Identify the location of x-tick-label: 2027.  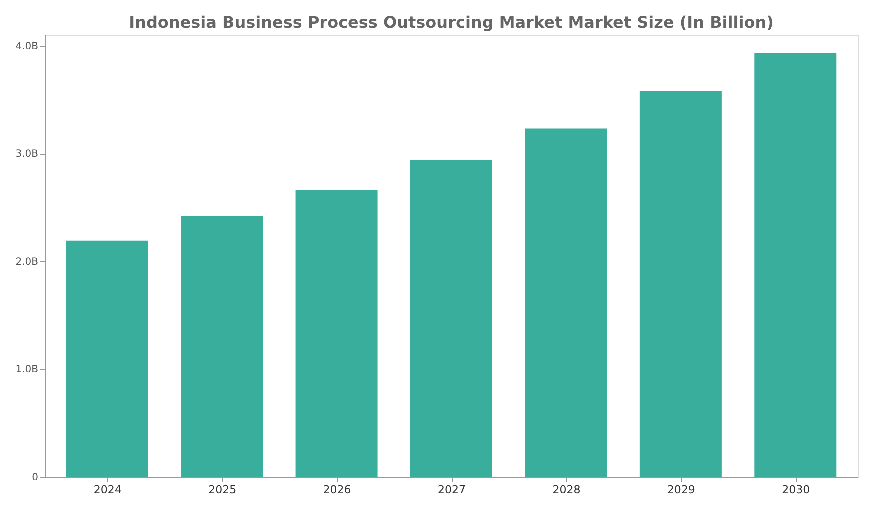
(452, 490).